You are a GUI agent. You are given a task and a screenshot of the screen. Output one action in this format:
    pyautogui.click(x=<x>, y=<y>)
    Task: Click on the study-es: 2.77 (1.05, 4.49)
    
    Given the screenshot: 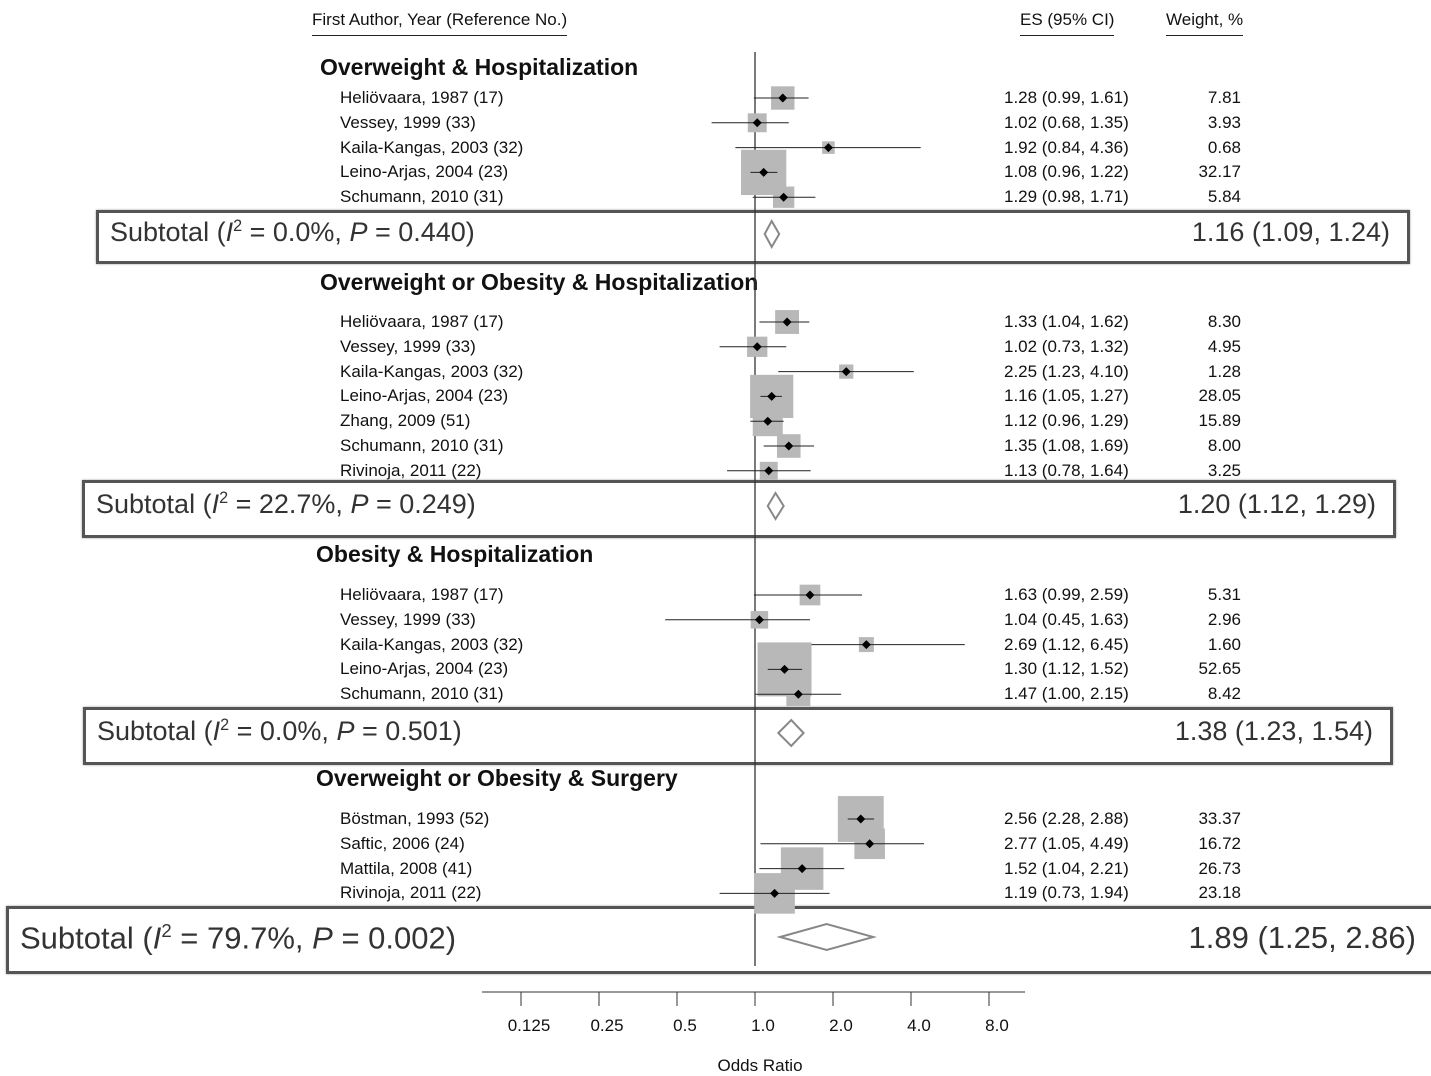 What is the action you would take?
    pyautogui.click(x=1066, y=843)
    